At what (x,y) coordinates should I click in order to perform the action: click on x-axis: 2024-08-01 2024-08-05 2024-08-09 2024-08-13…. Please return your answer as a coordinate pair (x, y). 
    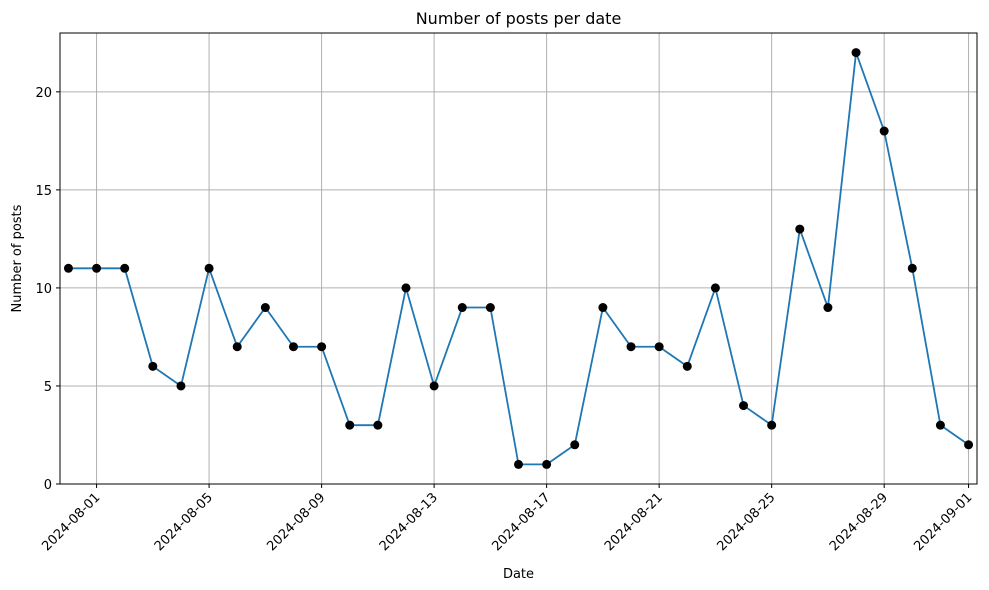
    Looking at the image, I should click on (507, 519).